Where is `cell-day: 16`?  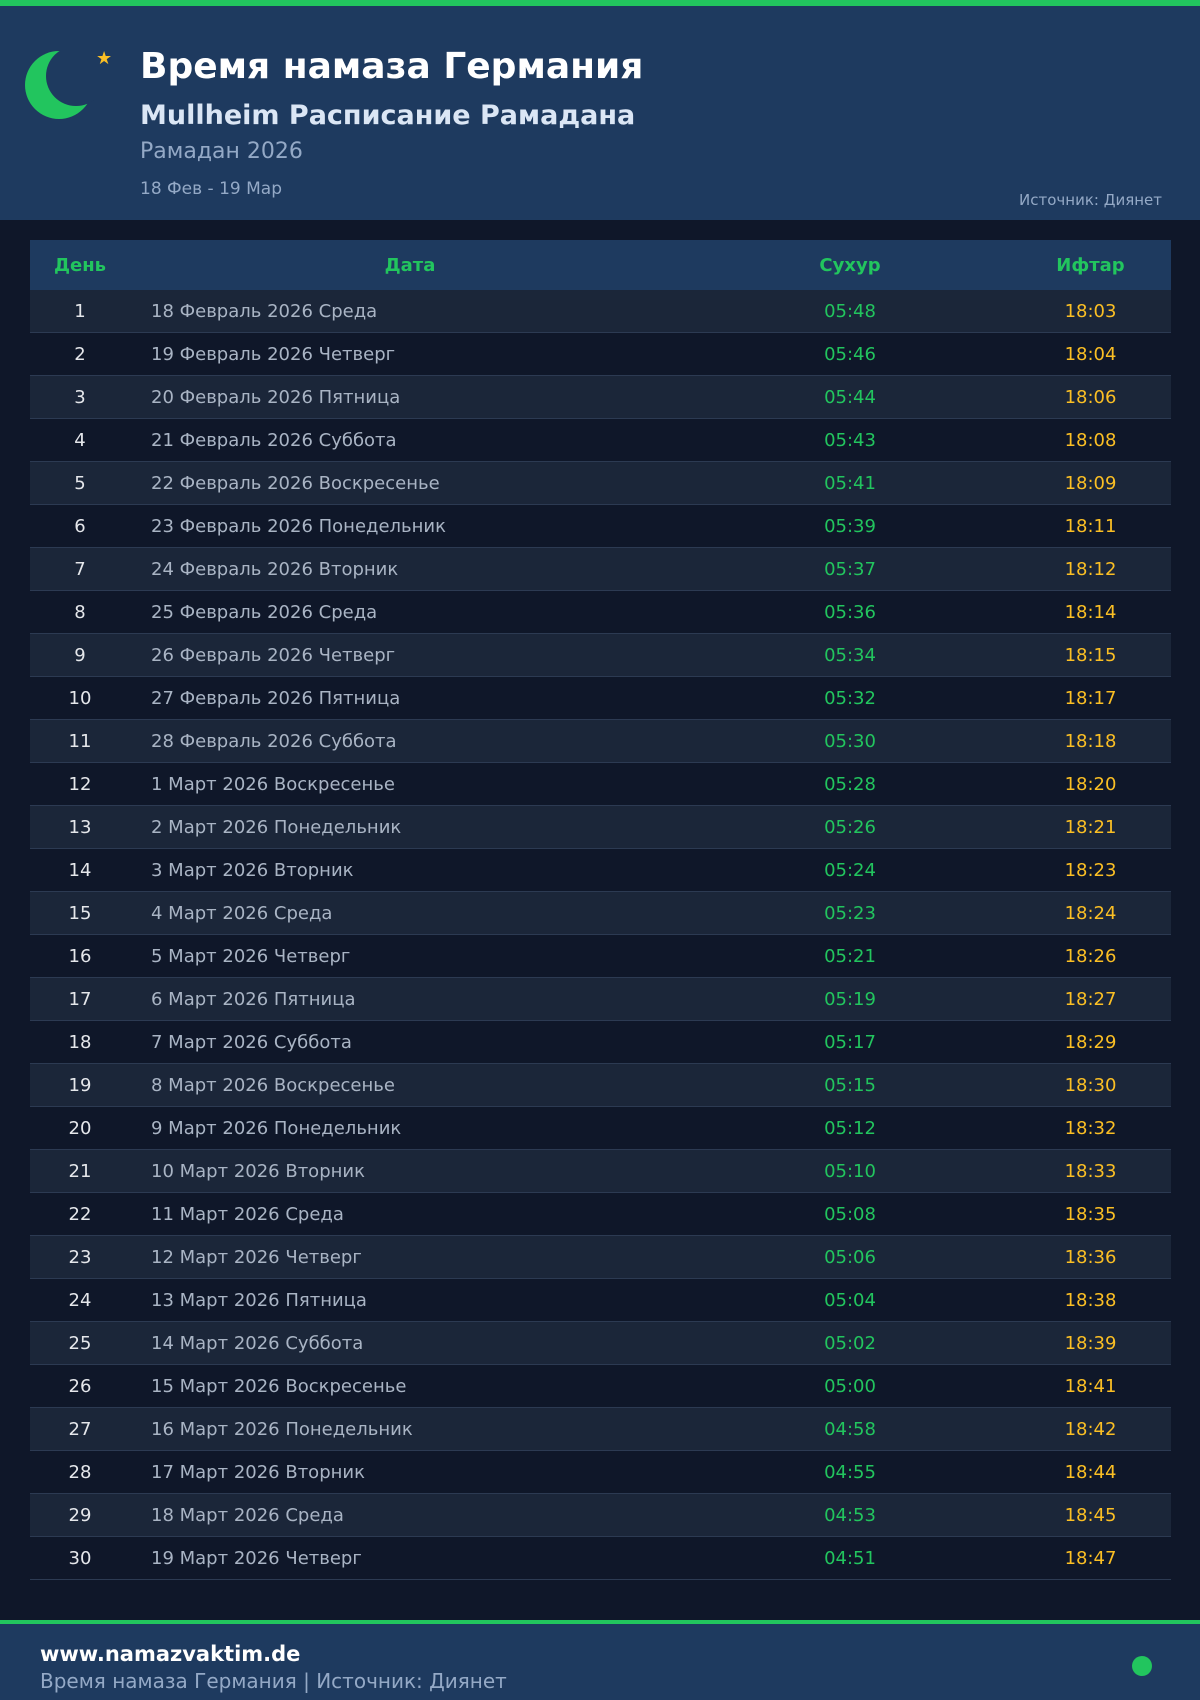
cell-day: 16 is located at coordinates (80, 956).